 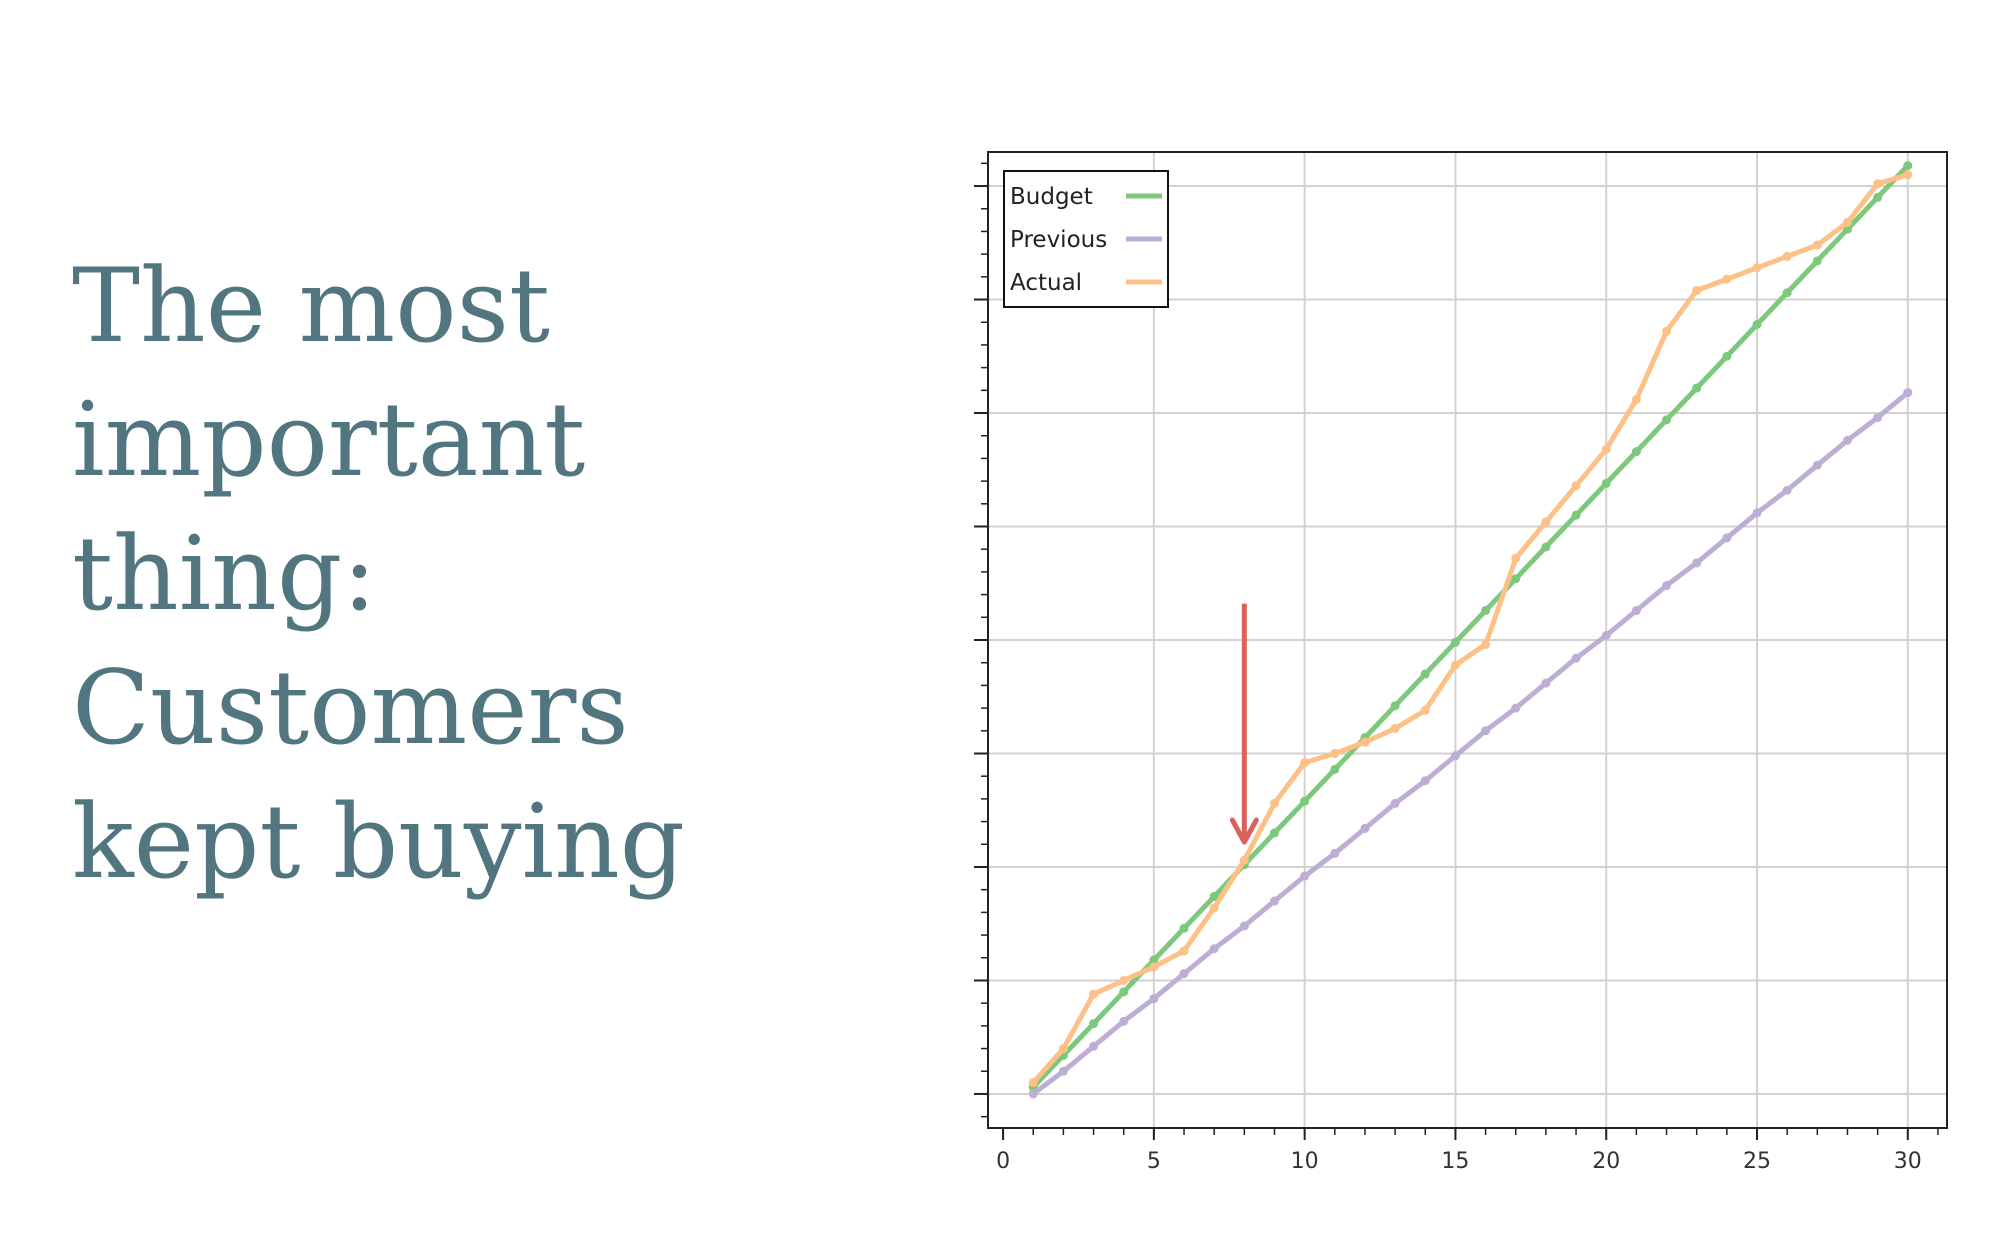 What do you see at coordinates (1244, 831) in the screenshot?
I see `arrowhead` at bounding box center [1244, 831].